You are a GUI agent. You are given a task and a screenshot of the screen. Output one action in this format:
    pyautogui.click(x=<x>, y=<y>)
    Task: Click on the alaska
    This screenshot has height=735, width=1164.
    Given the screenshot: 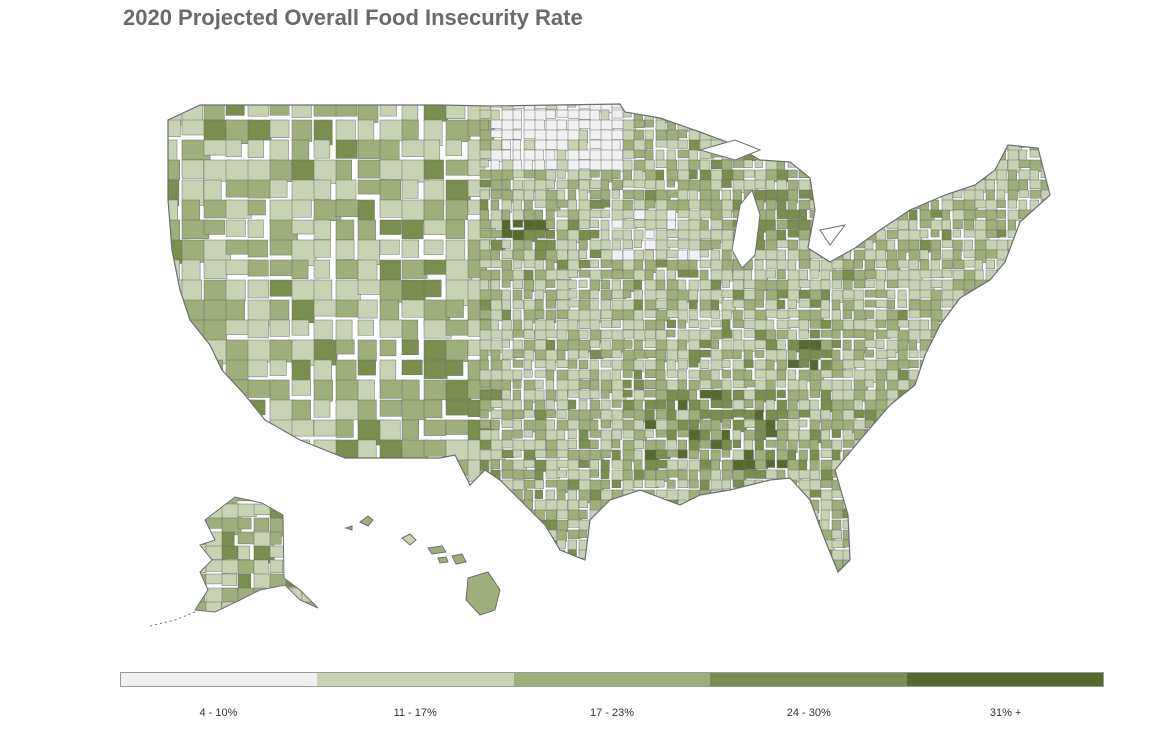 What is the action you would take?
    pyautogui.click(x=234, y=562)
    